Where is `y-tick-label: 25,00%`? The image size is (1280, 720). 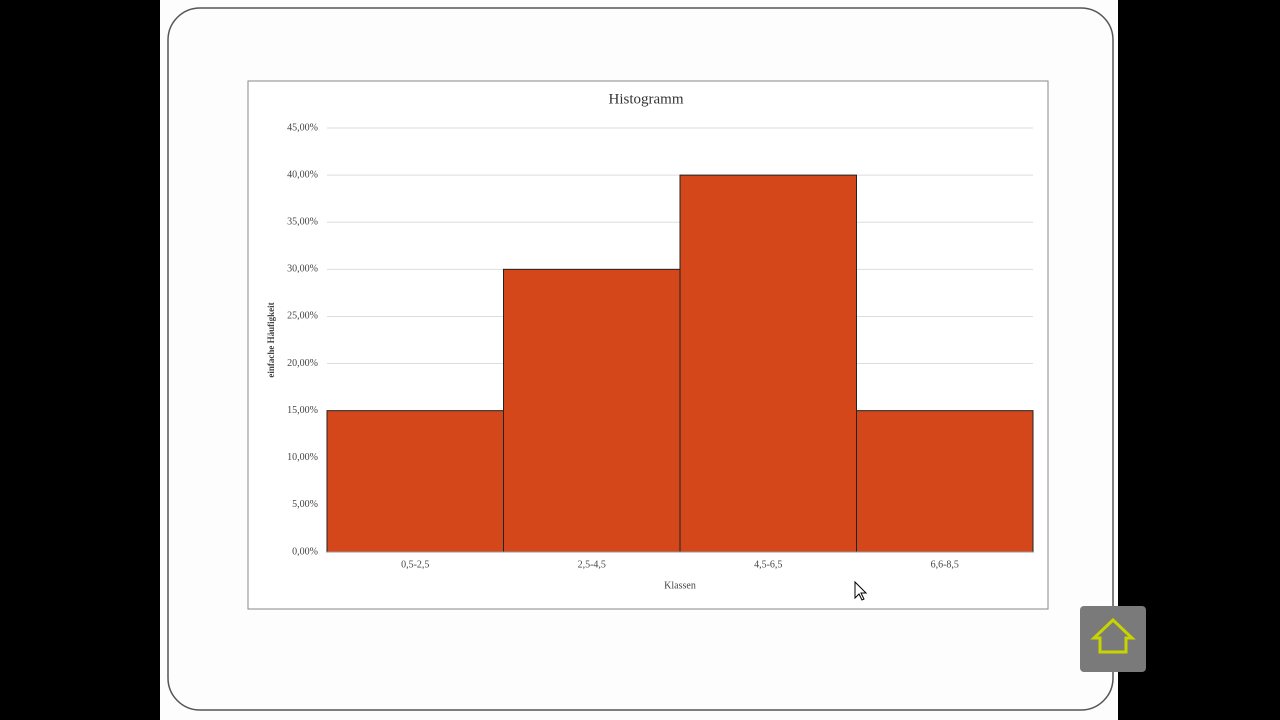 y-tick-label: 25,00% is located at coordinates (302, 316).